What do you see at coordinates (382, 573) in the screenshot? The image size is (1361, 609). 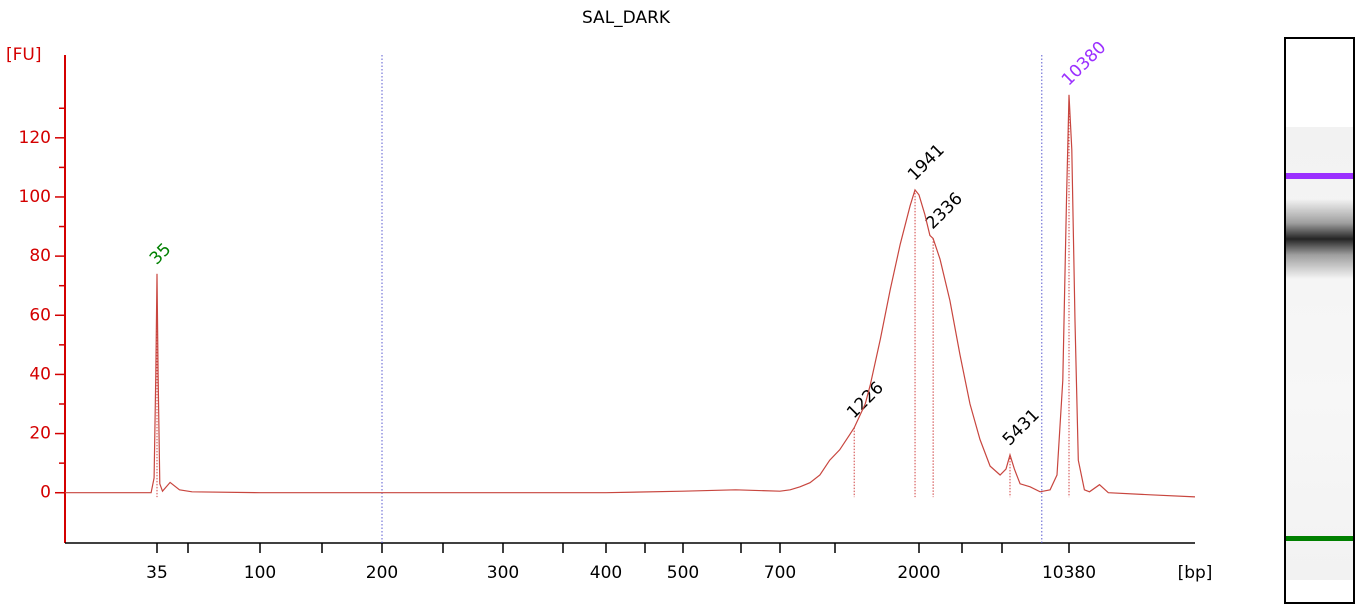 I see `x-tick-label: 200` at bounding box center [382, 573].